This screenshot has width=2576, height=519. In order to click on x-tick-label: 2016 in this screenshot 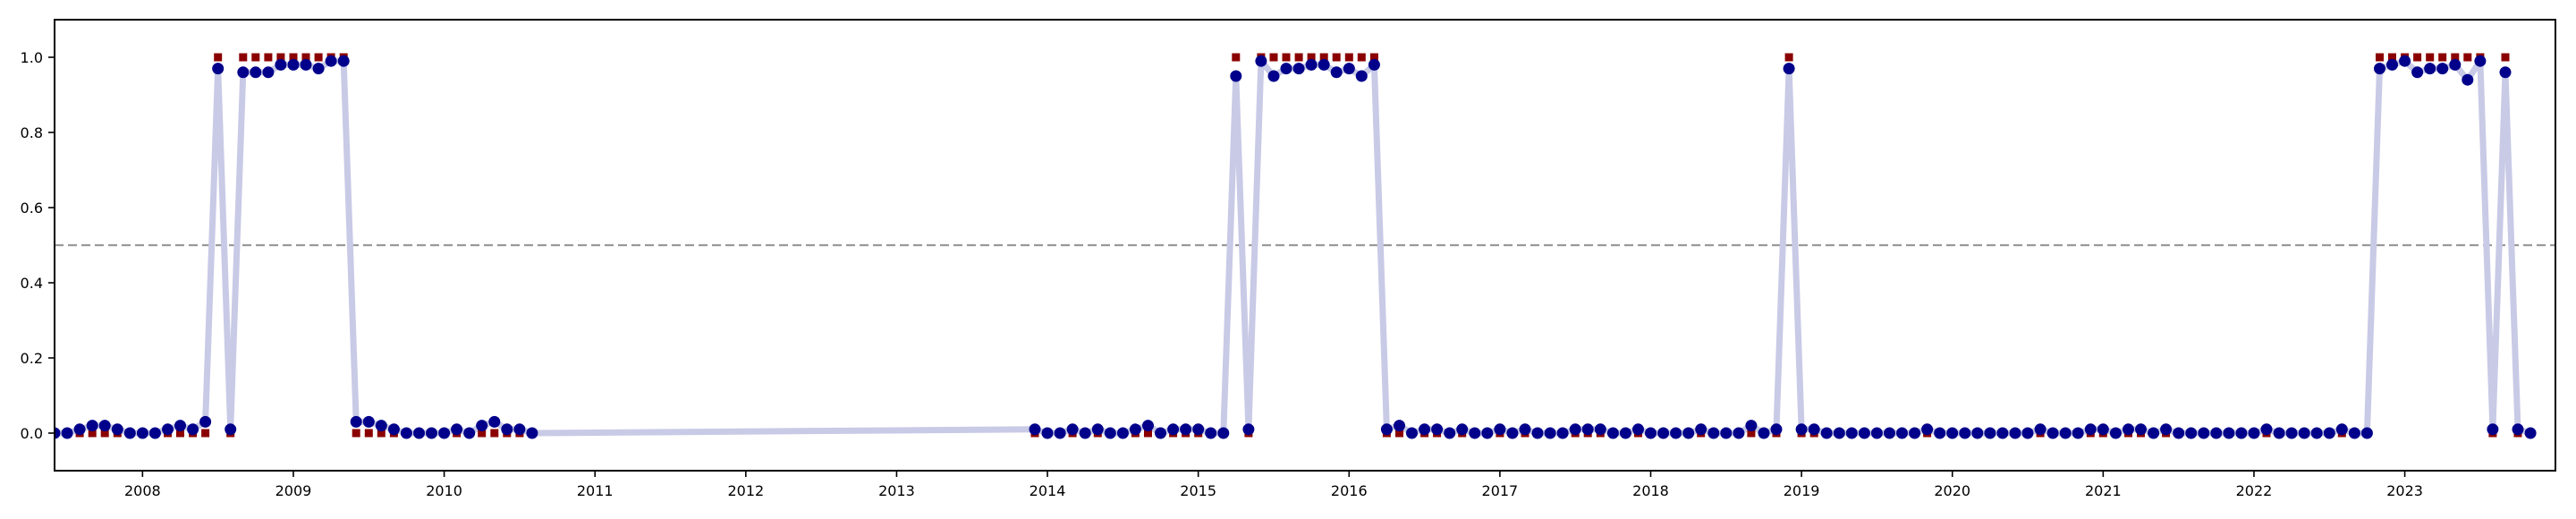, I will do `click(1349, 490)`.